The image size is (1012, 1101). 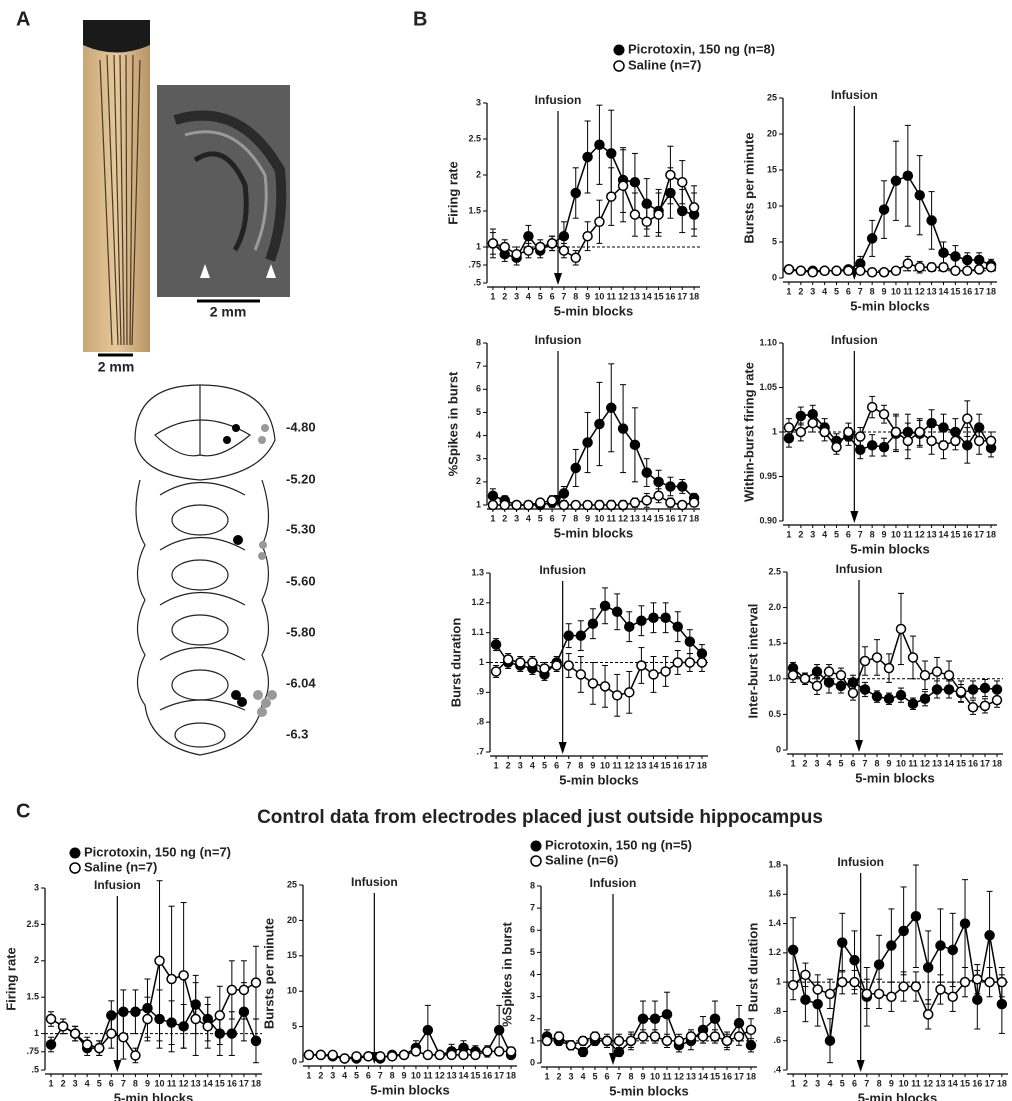 What do you see at coordinates (492, 518) in the screenshot?
I see `x-tick-label: 1` at bounding box center [492, 518].